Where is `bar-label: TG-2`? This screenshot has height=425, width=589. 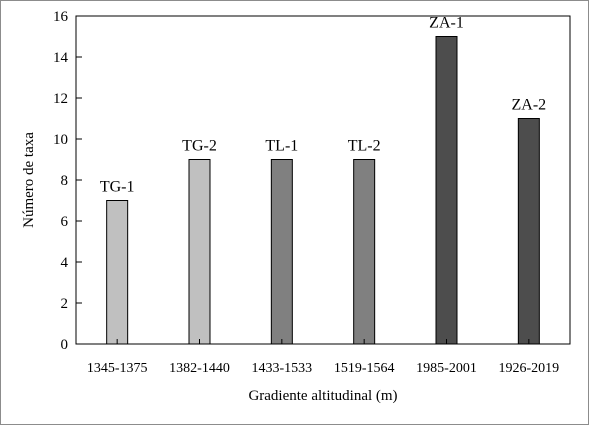 bar-label: TG-2 is located at coordinates (199, 146).